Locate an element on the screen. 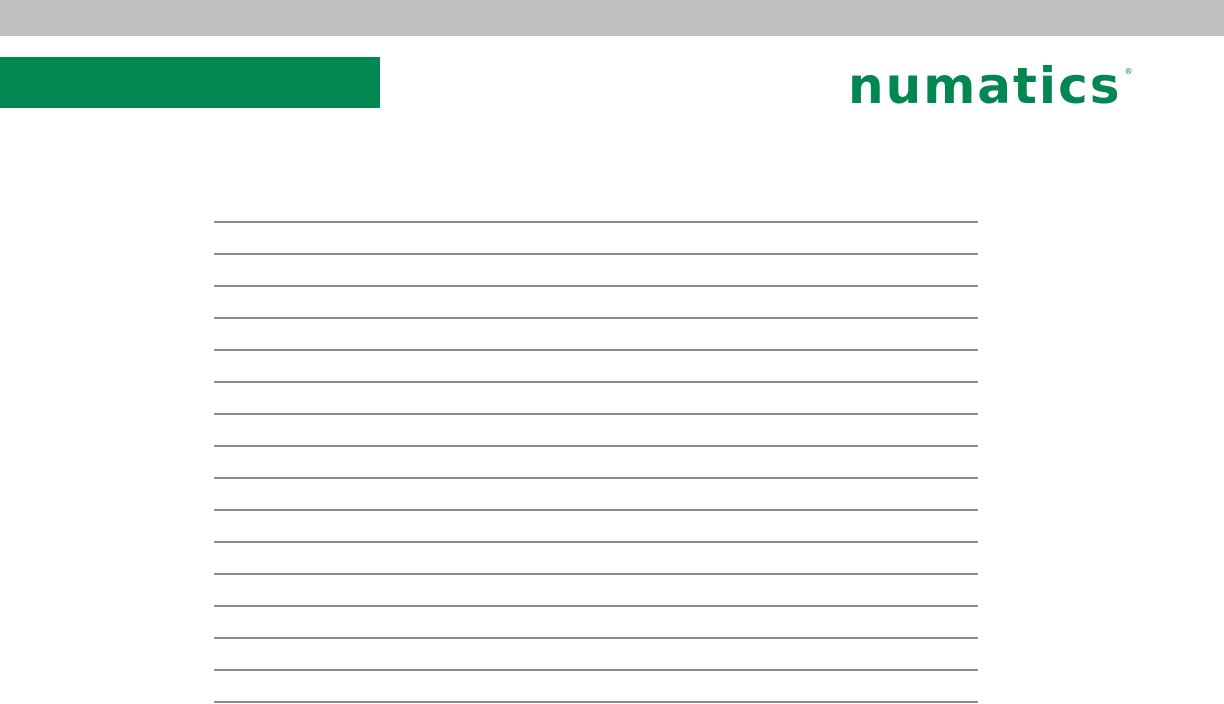 Image resolution: width=1224 pixels, height=704 pixels. registered-mark: ® is located at coordinates (1128, 71).